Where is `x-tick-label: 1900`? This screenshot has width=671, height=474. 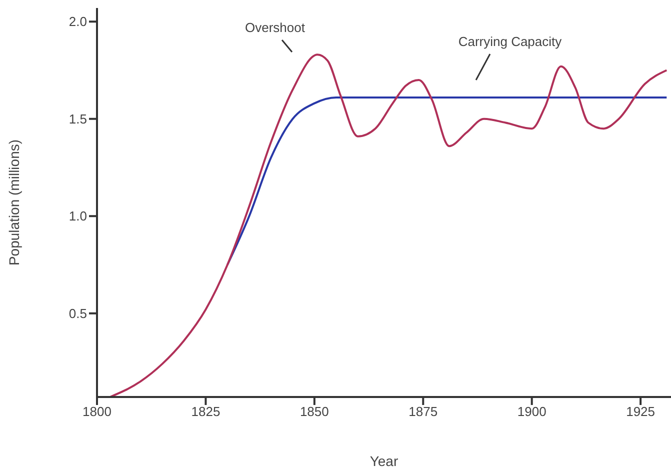
x-tick-label: 1900 is located at coordinates (531, 412).